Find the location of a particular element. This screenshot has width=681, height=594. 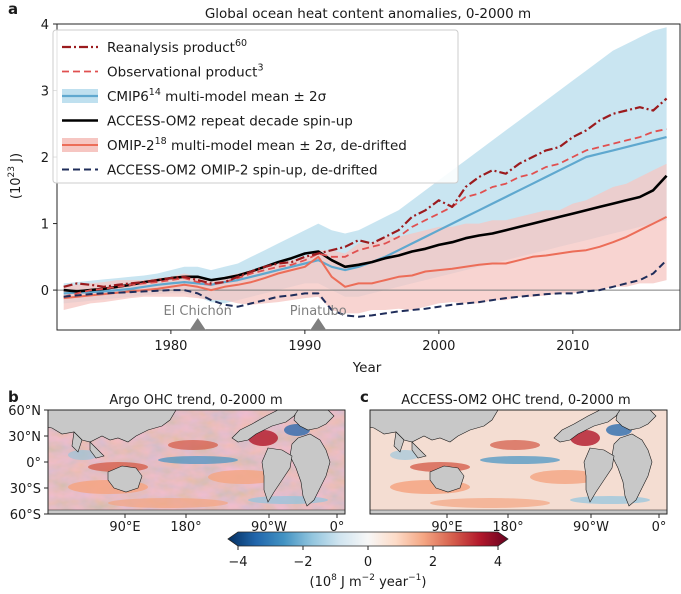

y-tick-label: 2 is located at coordinates (45, 158).